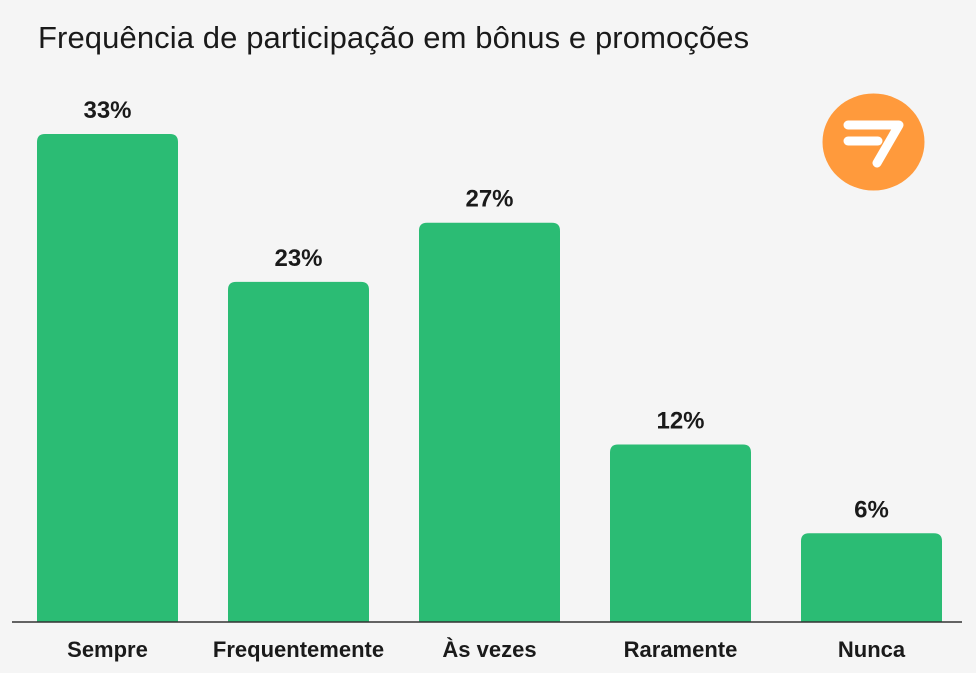 The height and width of the screenshot is (673, 976). What do you see at coordinates (872, 649) in the screenshot?
I see `category-label: Nunca` at bounding box center [872, 649].